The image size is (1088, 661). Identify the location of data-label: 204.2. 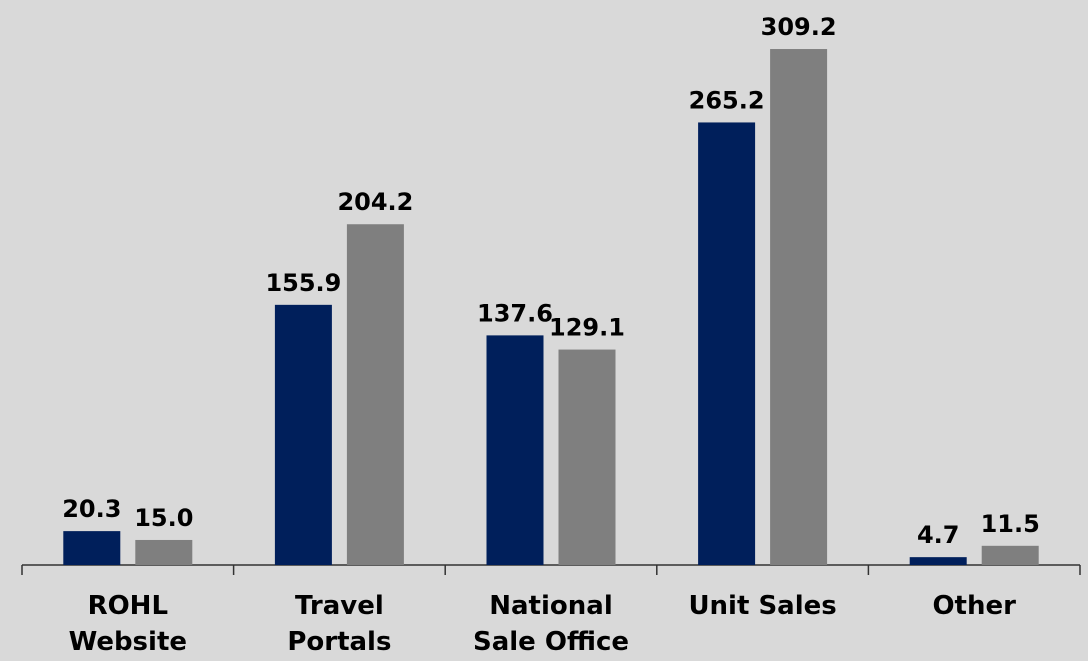
(375, 202).